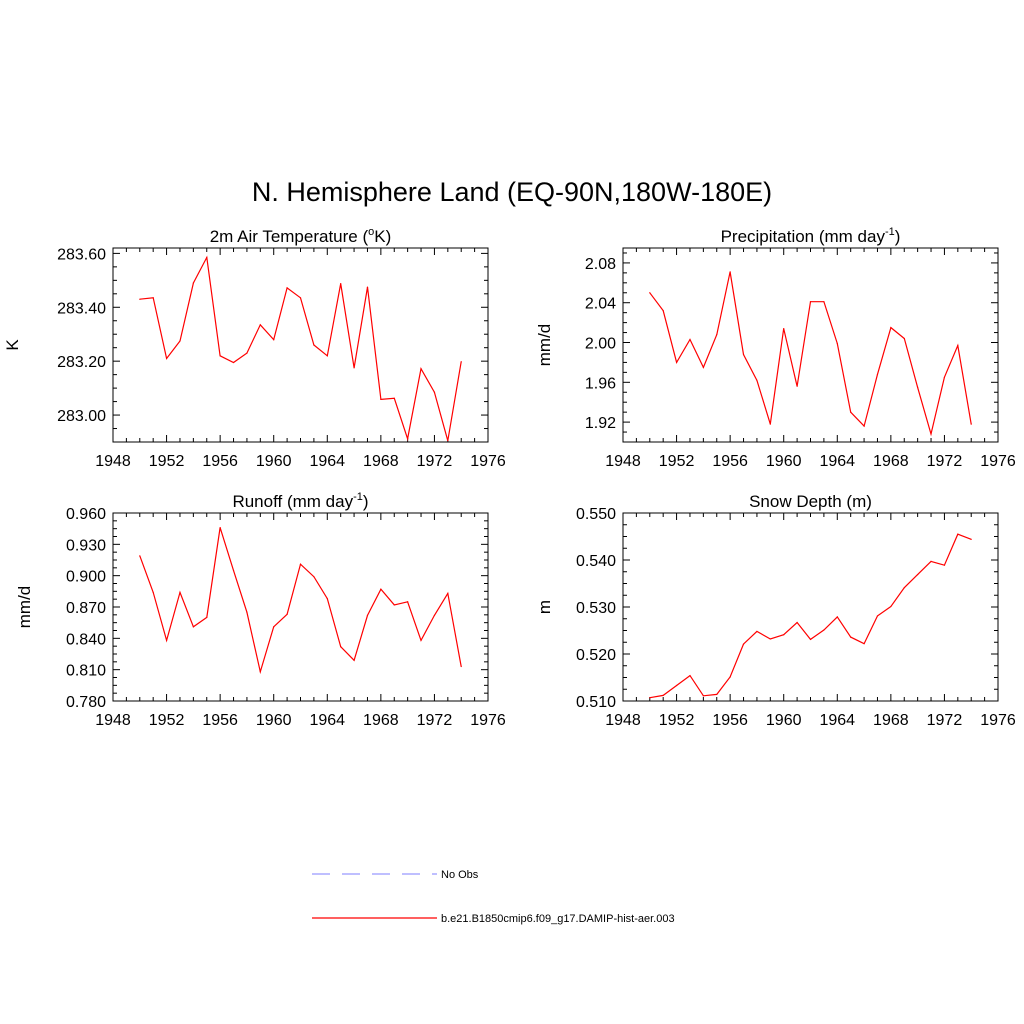 This screenshot has height=1024, width=1024. What do you see at coordinates (81, 416) in the screenshot?
I see `y-tick-label: 283.00` at bounding box center [81, 416].